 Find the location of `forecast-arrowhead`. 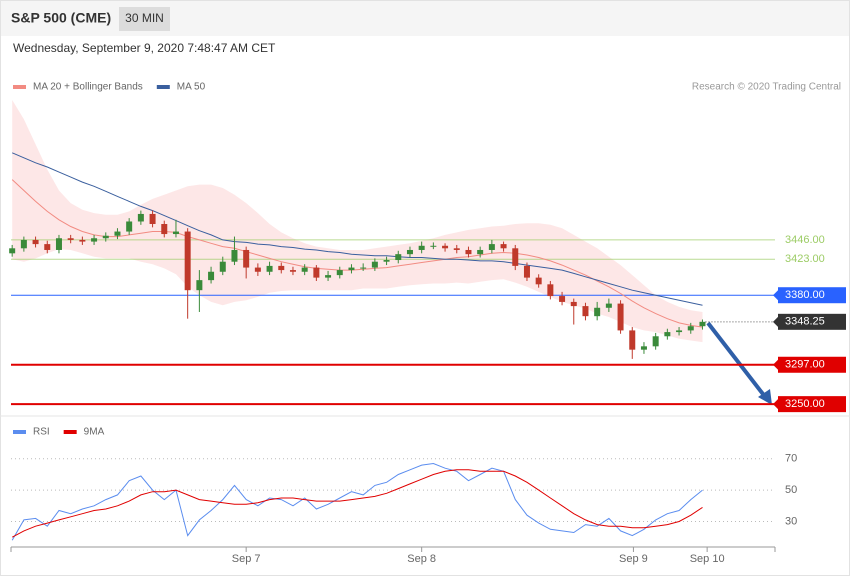

forecast-arrowhead is located at coordinates (765, 397).